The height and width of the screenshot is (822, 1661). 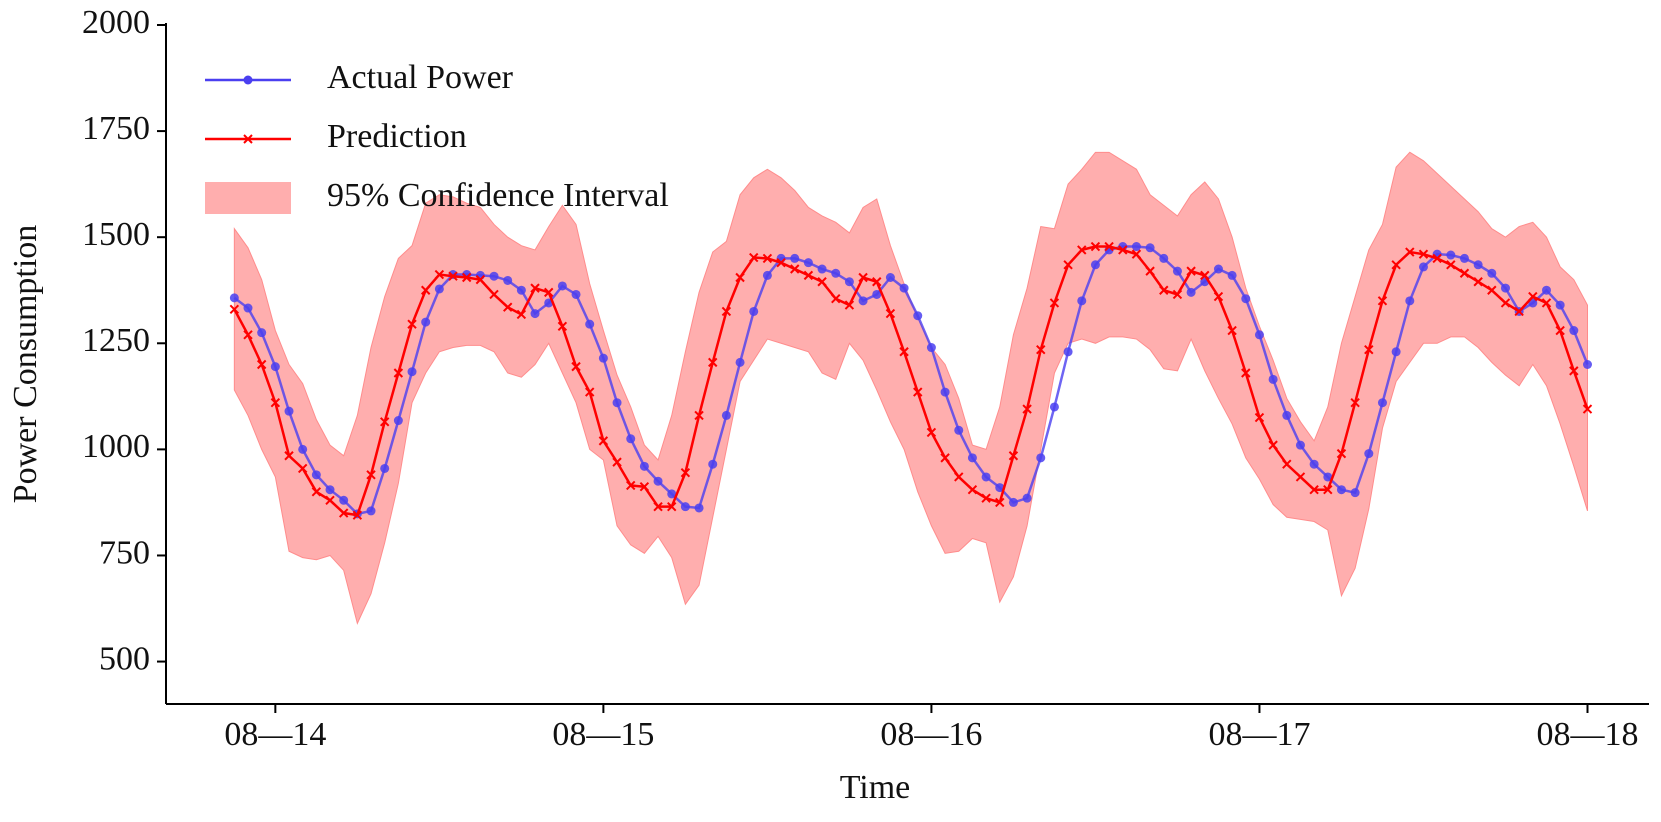 What do you see at coordinates (116, 128) in the screenshot?
I see `y-tick-label: 1750` at bounding box center [116, 128].